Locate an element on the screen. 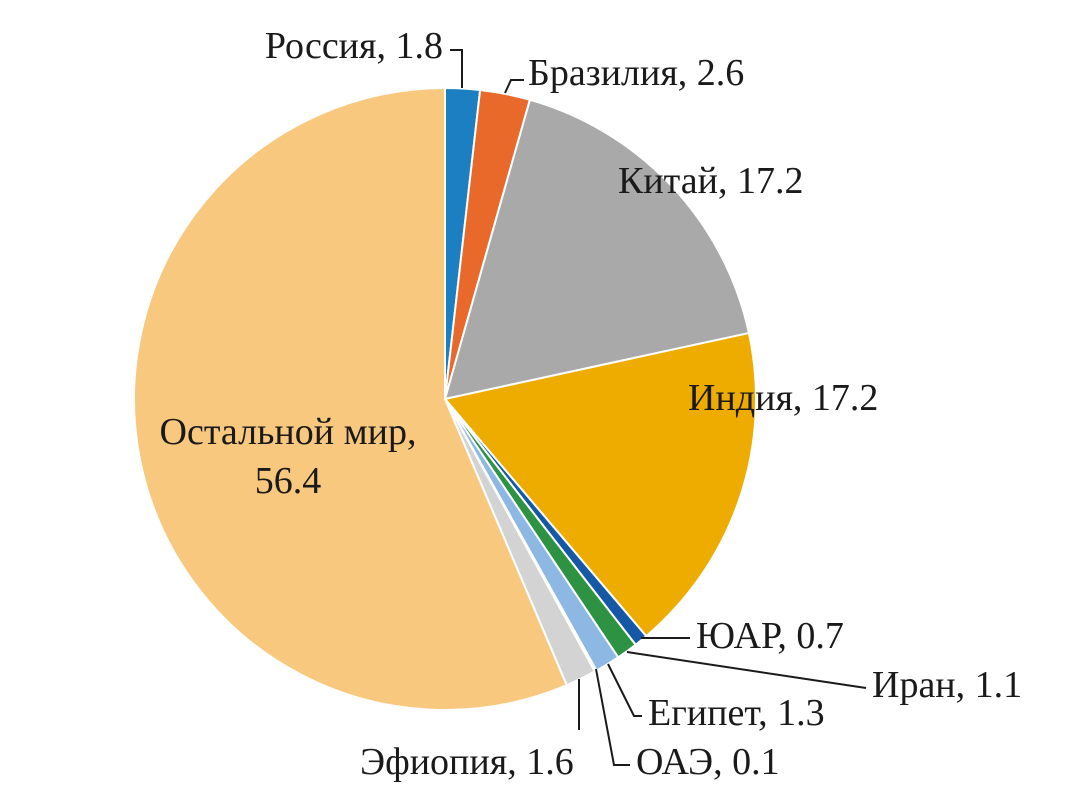 The width and height of the screenshot is (1086, 809). label-ethiopia: Эфиопия, 1.6 is located at coordinates (467, 762).